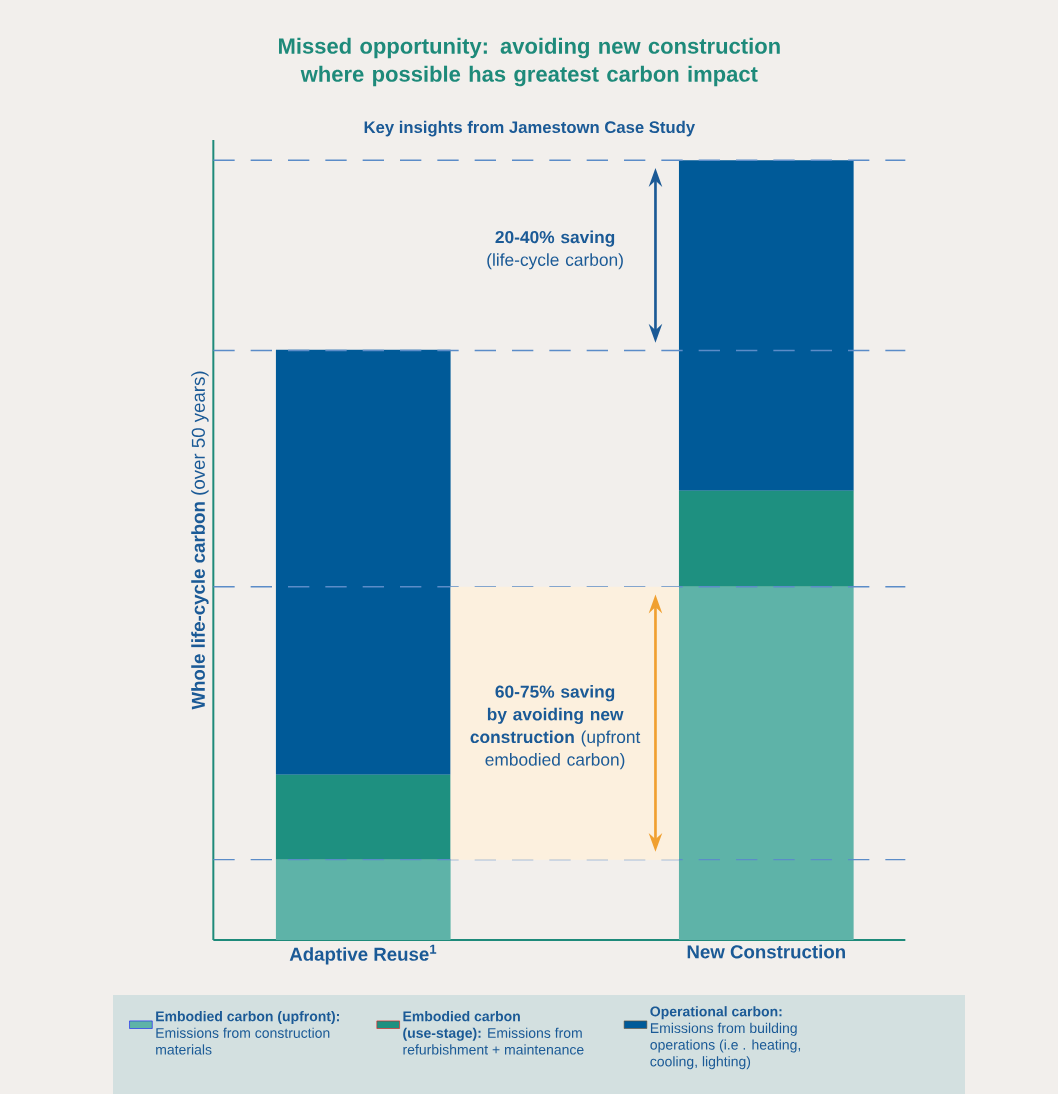 The image size is (1058, 1094). Describe the element at coordinates (530, 128) in the screenshot. I see `chart-subtitle: Key insights from Jamestown Case Study` at that location.